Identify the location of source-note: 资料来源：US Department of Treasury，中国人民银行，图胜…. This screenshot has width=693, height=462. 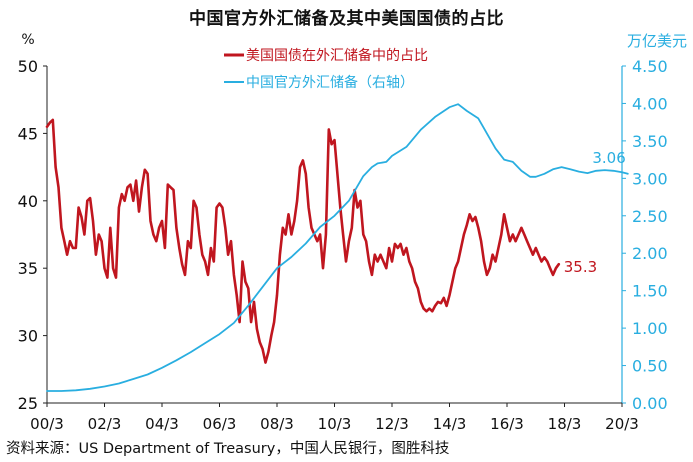
(228, 449).